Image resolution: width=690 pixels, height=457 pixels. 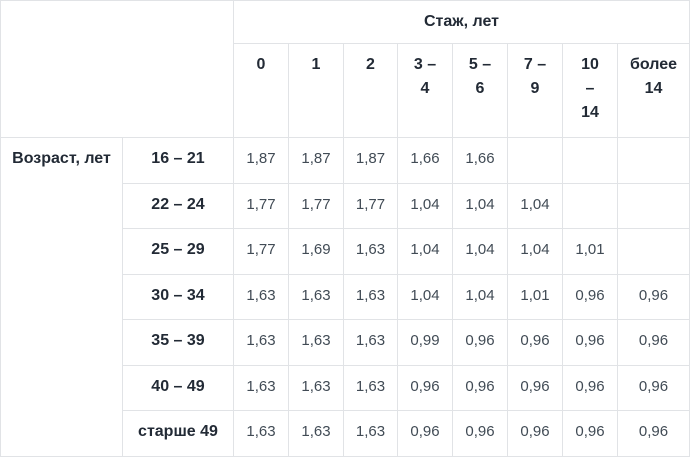 I want to click on table-row: 22 – 24 1,77 1,77 1,77 1,04 1,04 1,04, so click(x=345, y=206).